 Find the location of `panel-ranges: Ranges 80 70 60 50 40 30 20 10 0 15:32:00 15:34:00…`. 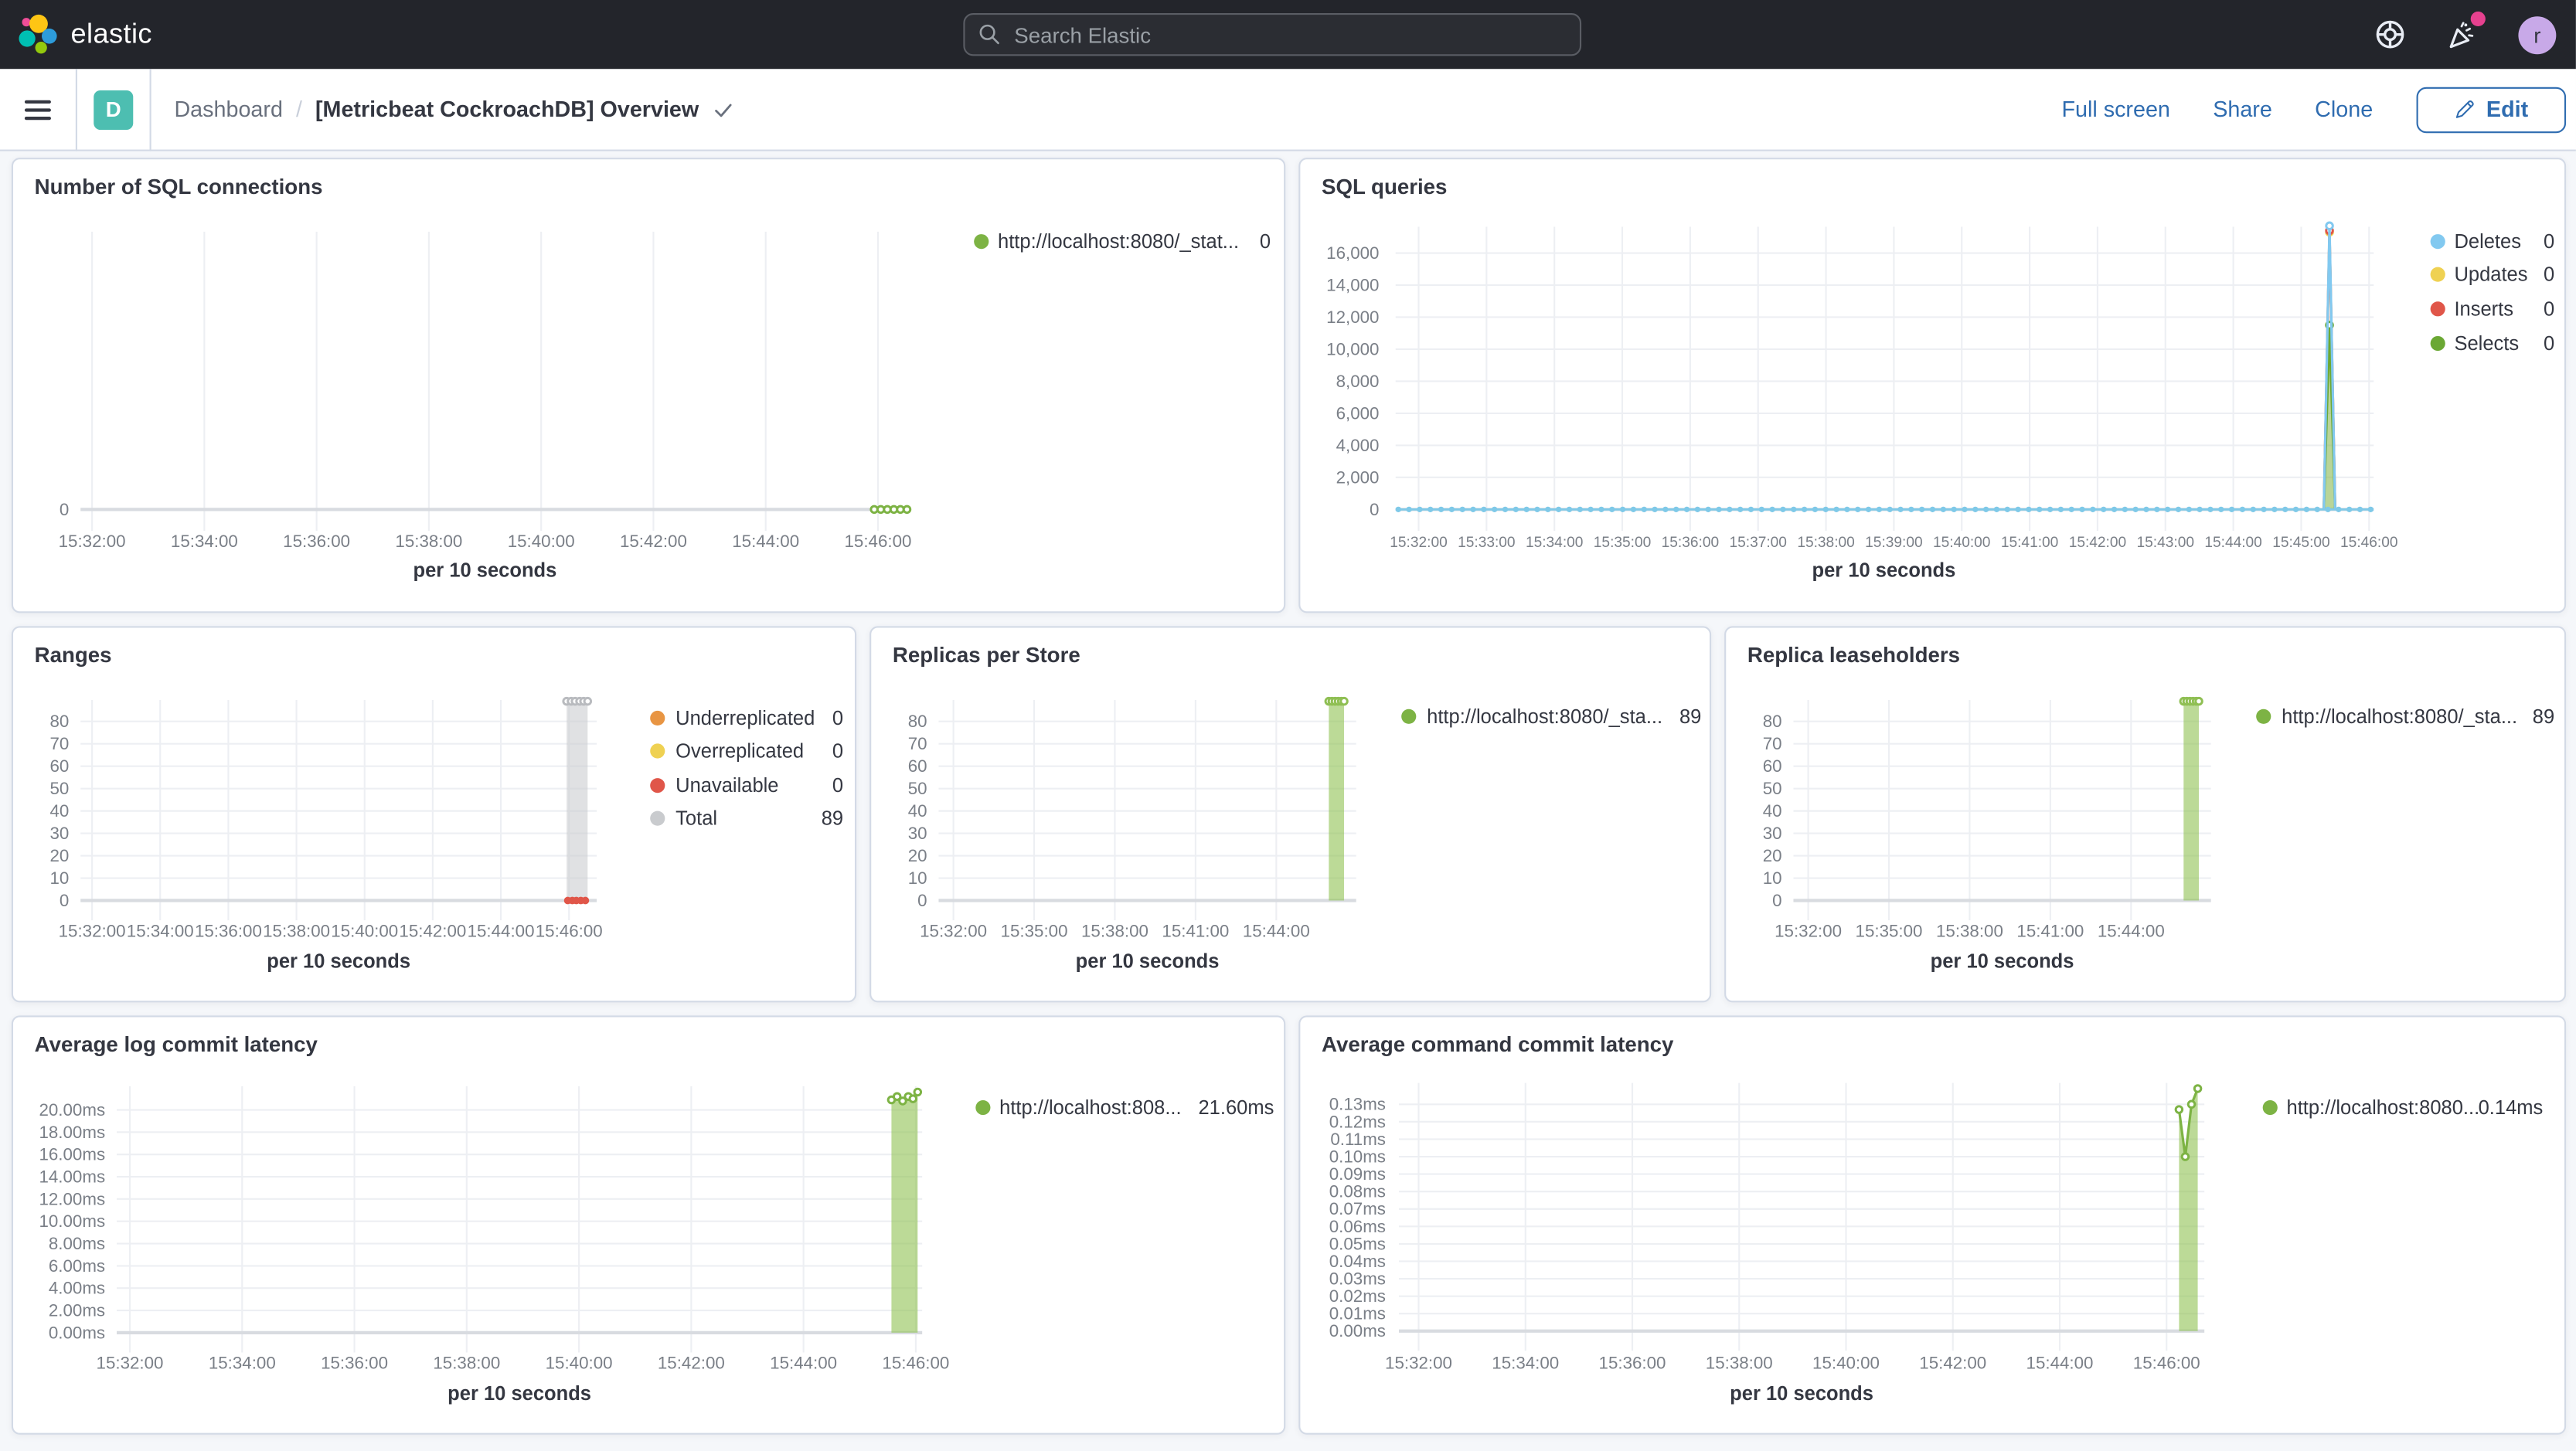

panel-ranges: Ranges 80 70 60 50 40 30 20 10 0 15:32:00 15:34:00… is located at coordinates (435, 815).